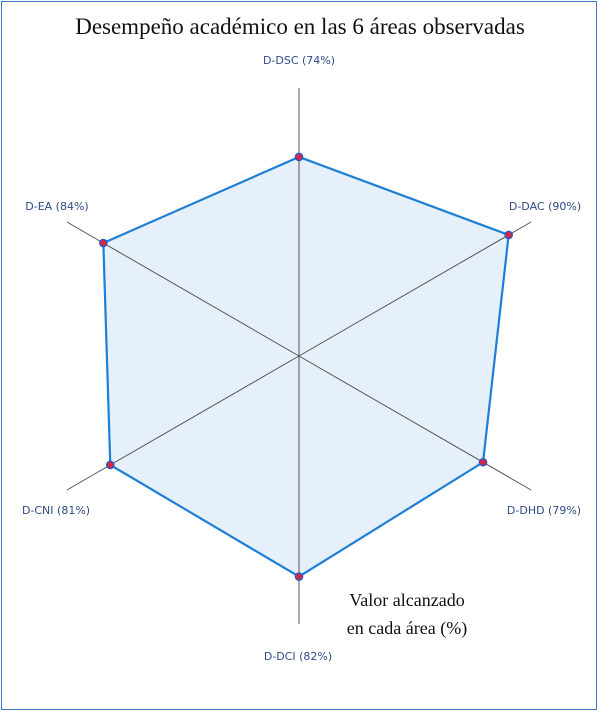 The height and width of the screenshot is (713, 600). What do you see at coordinates (299, 60) in the screenshot?
I see `axis-label-d-dsc: D-DSC (74%)` at bounding box center [299, 60].